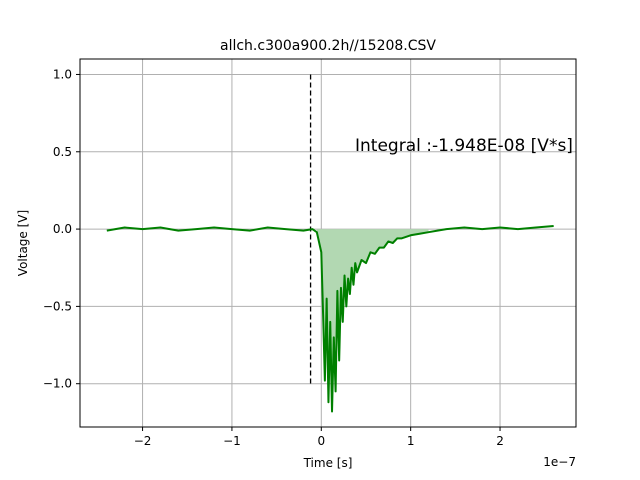 This screenshot has height=480, width=640. I want to click on x-axis-offset-label: 1e−7, so click(559, 462).